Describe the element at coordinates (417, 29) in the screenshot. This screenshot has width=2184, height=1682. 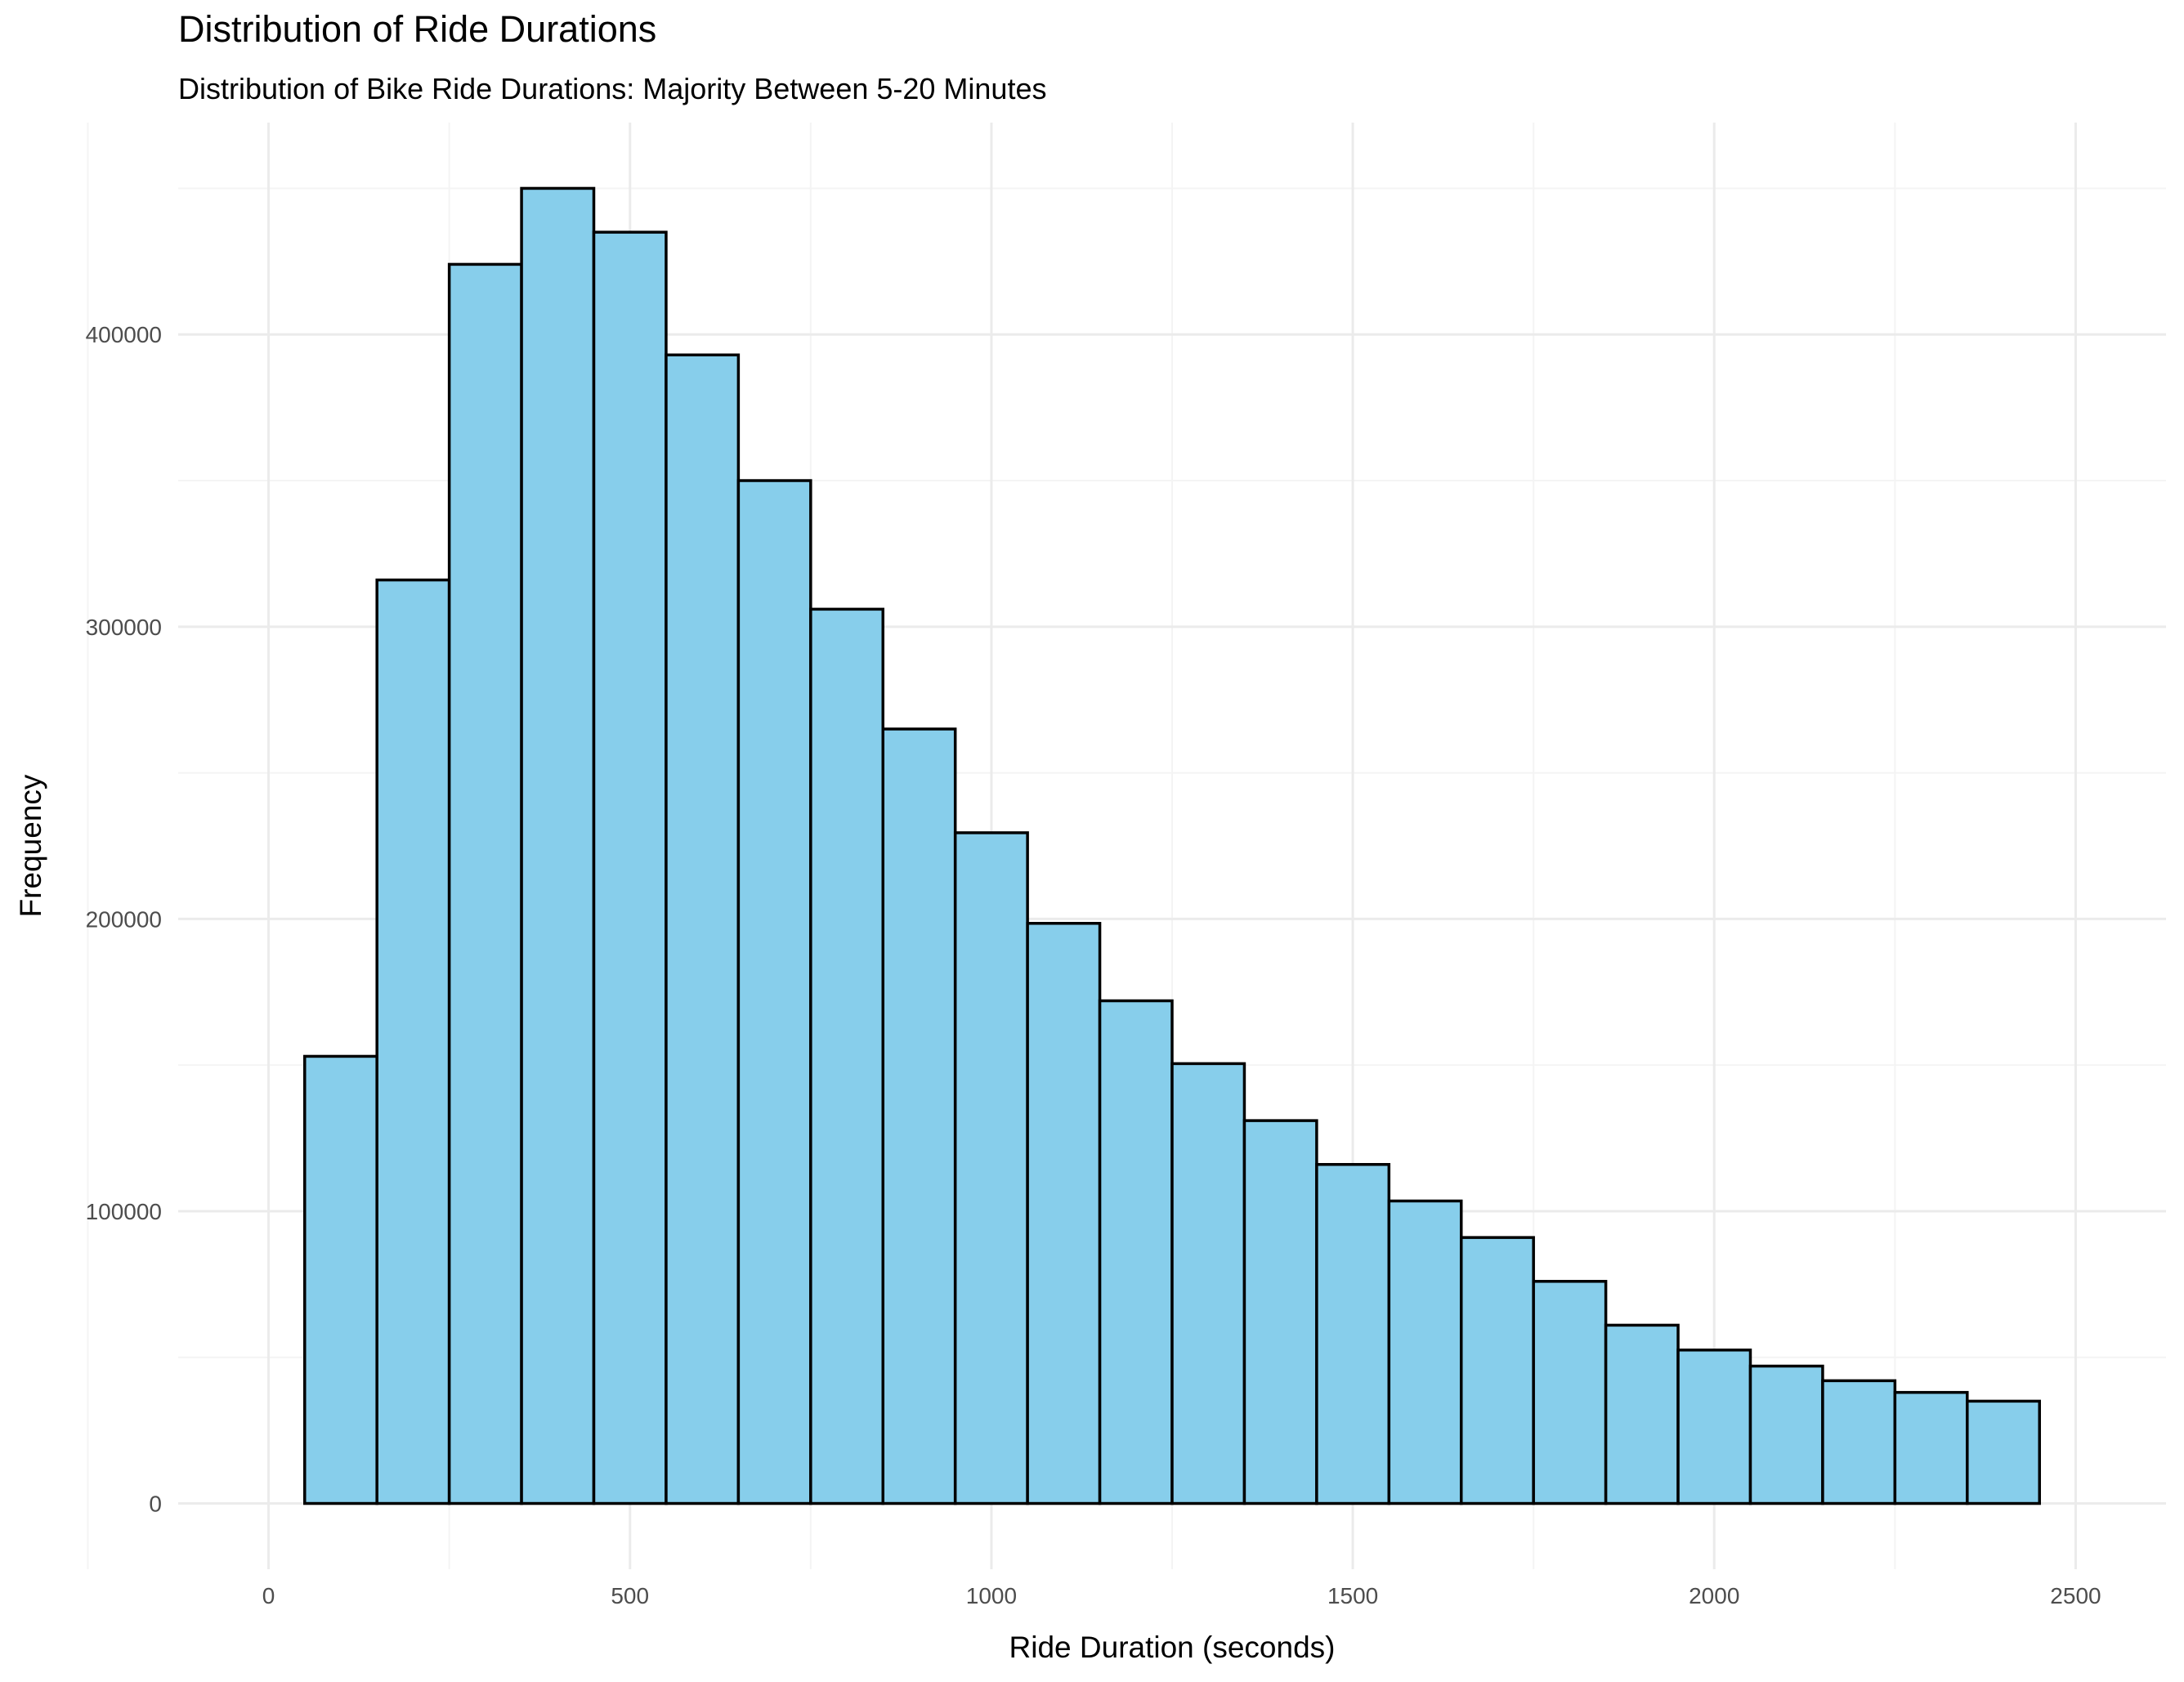
I see `chart-title: Distribution of Ride Durations` at that location.